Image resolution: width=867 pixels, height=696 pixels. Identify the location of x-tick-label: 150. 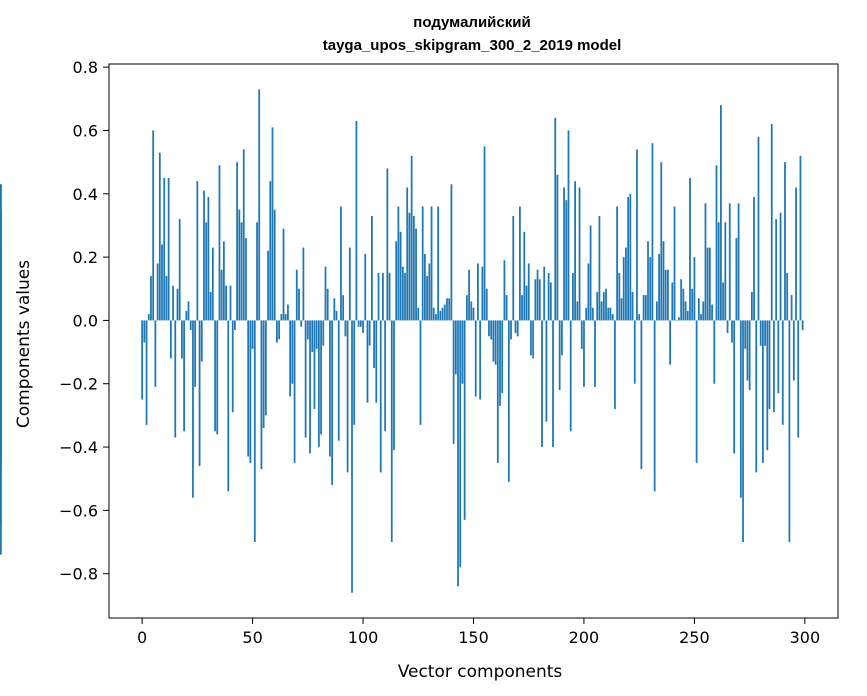
(473, 637).